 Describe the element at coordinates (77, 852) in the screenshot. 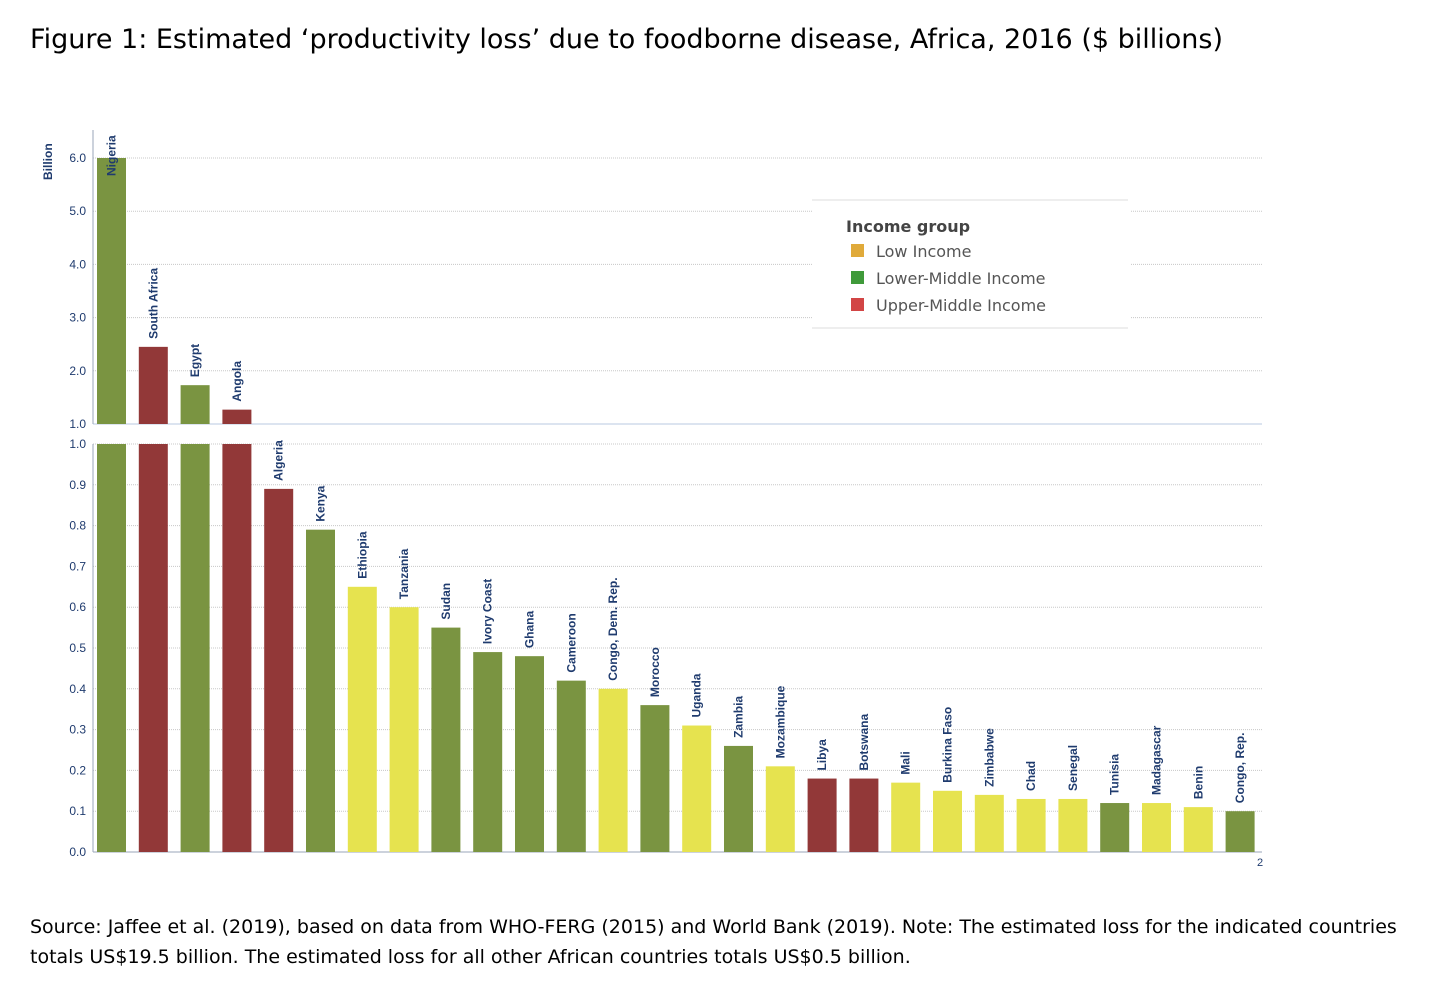

I see `y-tick-label-lower: 0.0` at that location.